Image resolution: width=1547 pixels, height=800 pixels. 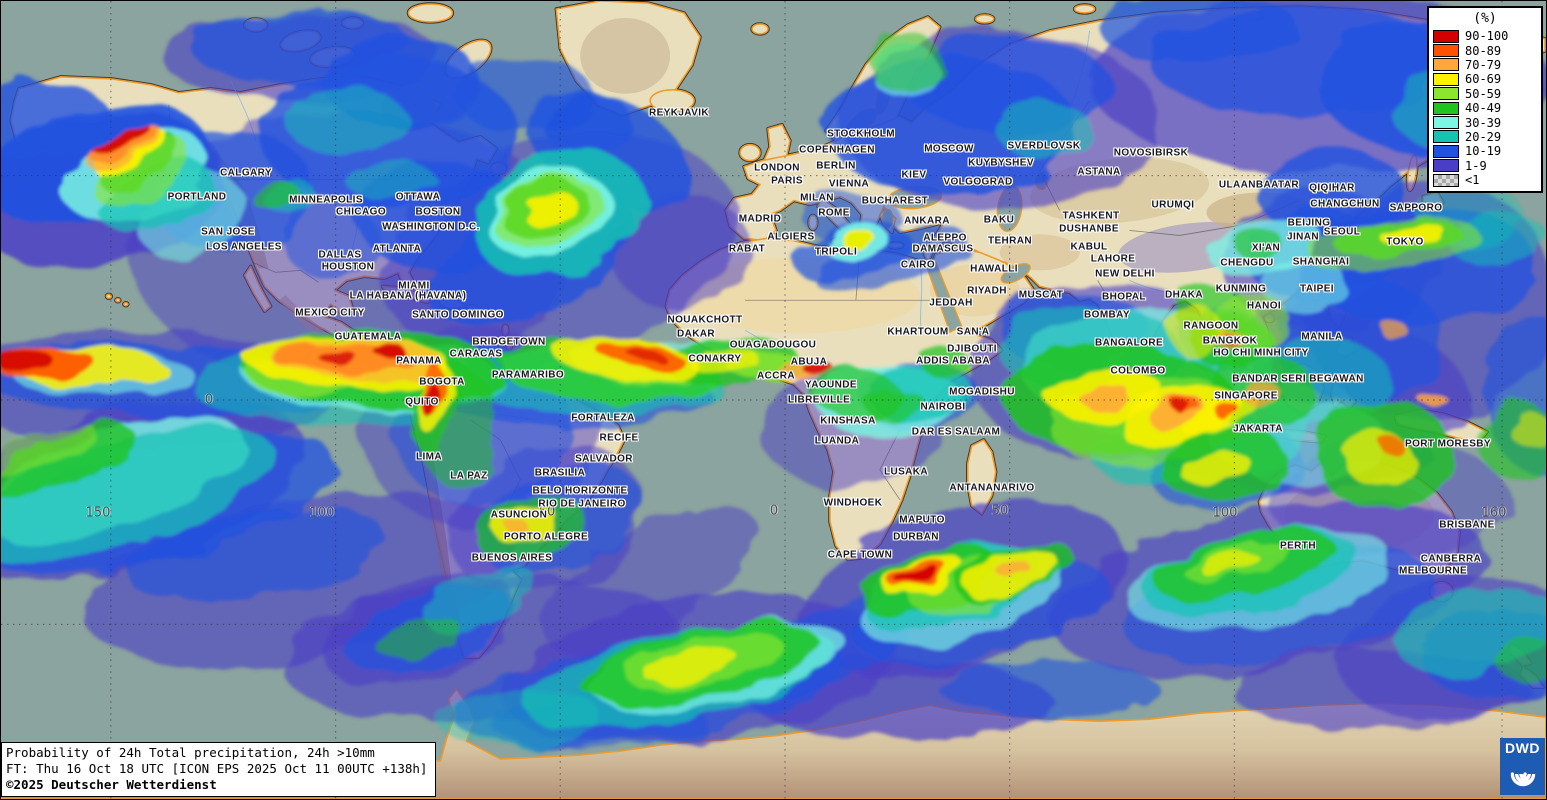 What do you see at coordinates (1522, 766) in the screenshot?
I see `dwd-logo: DWD` at bounding box center [1522, 766].